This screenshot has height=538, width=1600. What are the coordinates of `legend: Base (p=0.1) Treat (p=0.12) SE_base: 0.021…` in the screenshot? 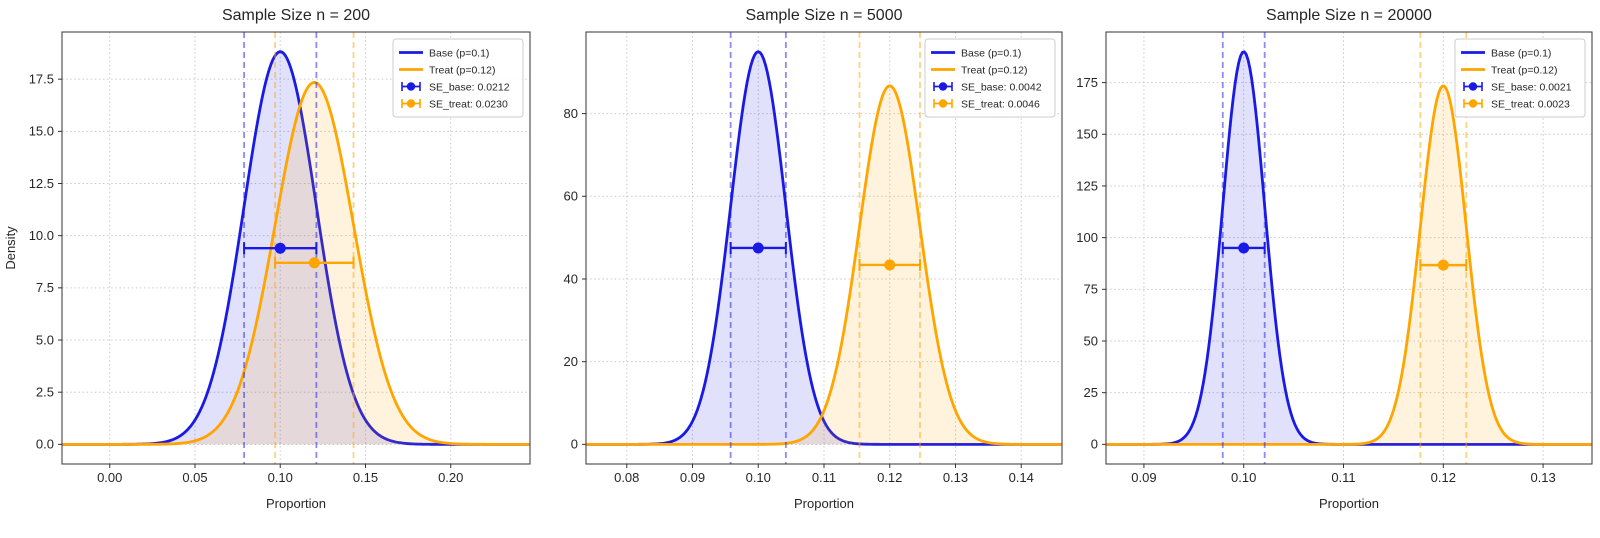 It's located at (458, 78).